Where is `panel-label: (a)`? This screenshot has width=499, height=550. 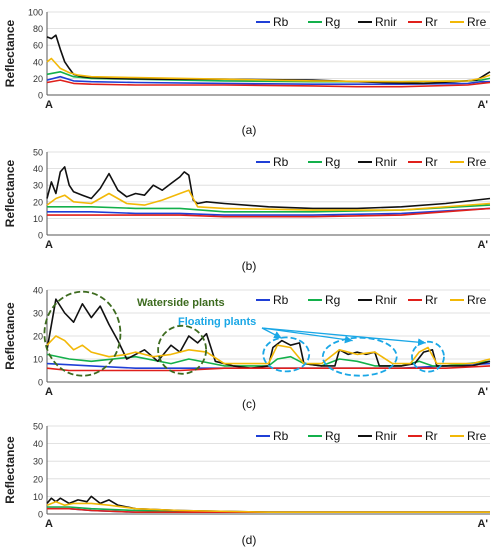 panel-label: (a) is located at coordinates (249, 130).